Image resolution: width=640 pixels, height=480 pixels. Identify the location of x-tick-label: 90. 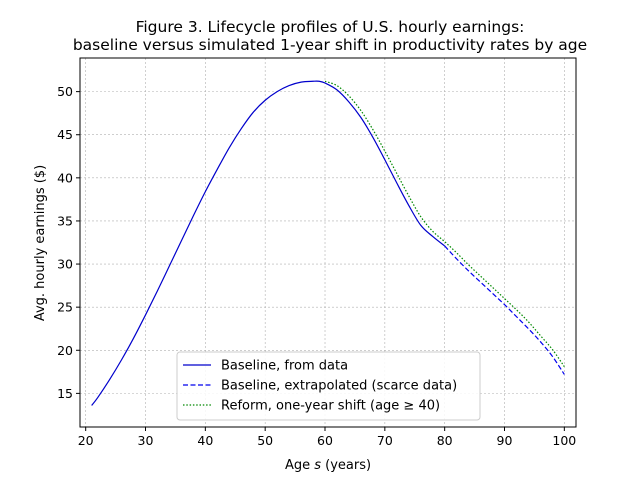
(505, 440).